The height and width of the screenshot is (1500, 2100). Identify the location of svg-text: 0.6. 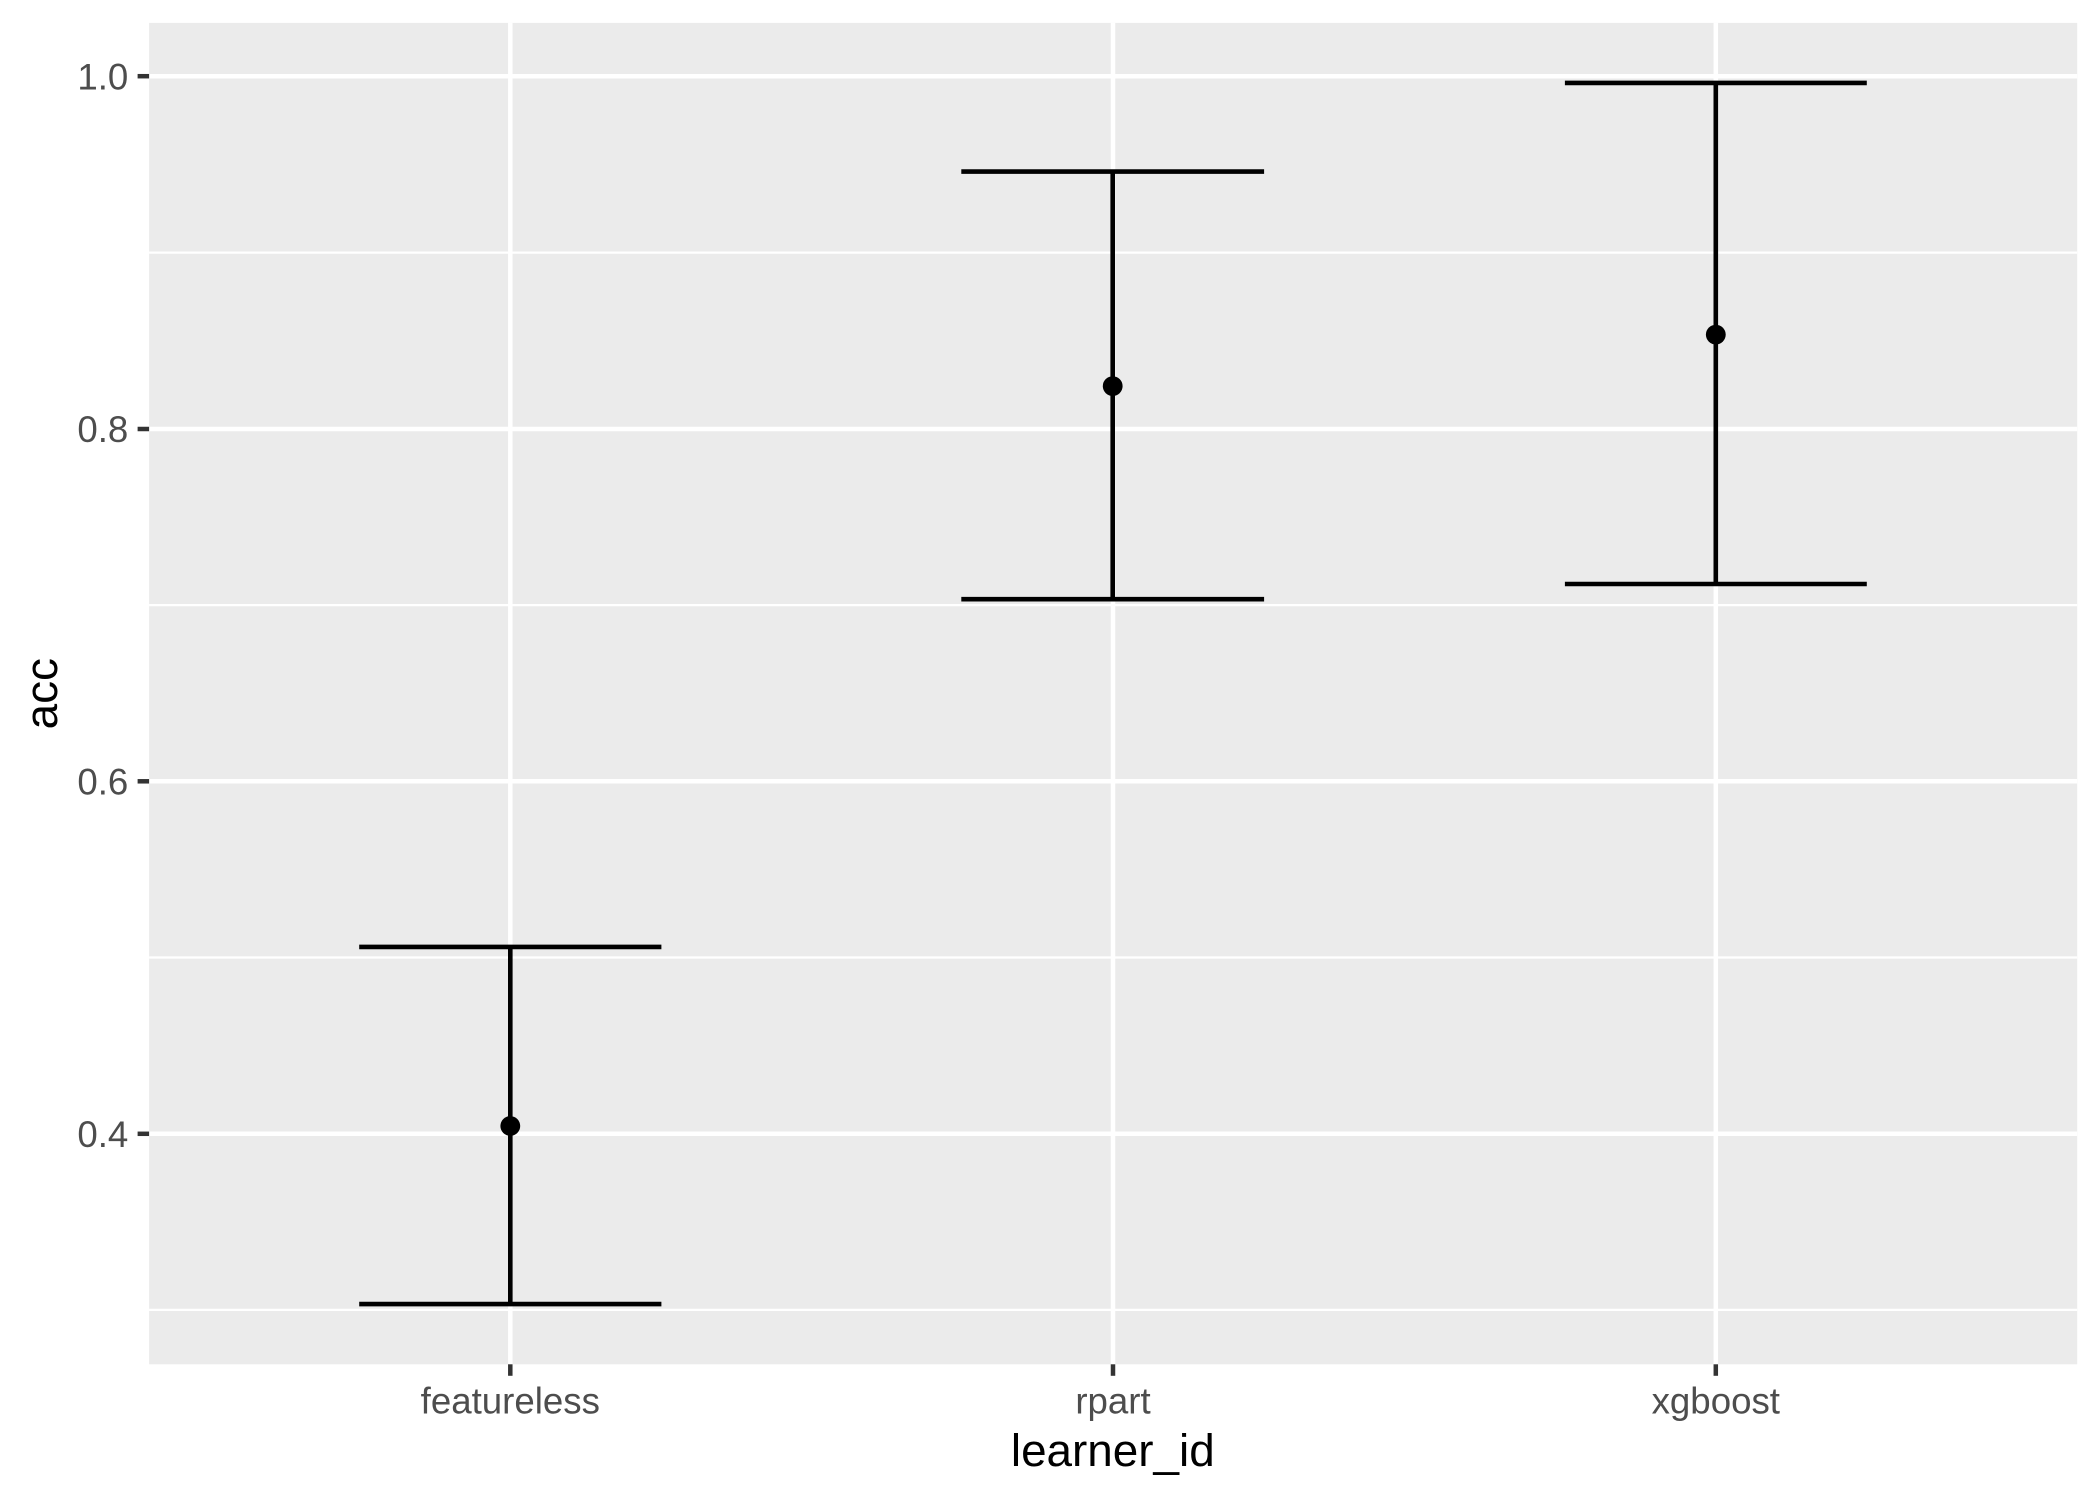
(102, 782).